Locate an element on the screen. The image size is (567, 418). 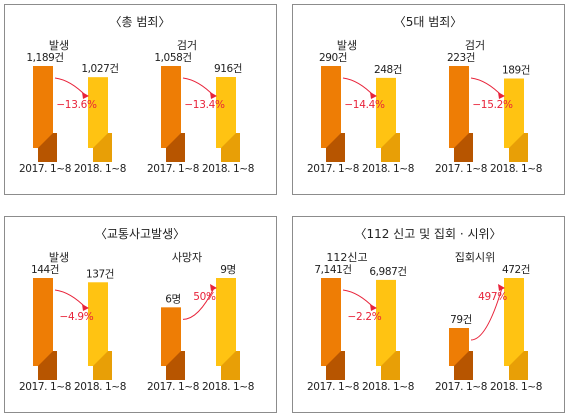
group-name: 112신고 is located at coordinates (346, 257).